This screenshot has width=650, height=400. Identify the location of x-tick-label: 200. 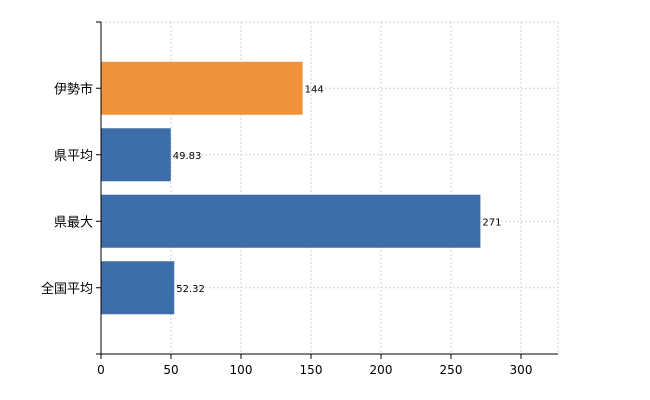
(381, 370).